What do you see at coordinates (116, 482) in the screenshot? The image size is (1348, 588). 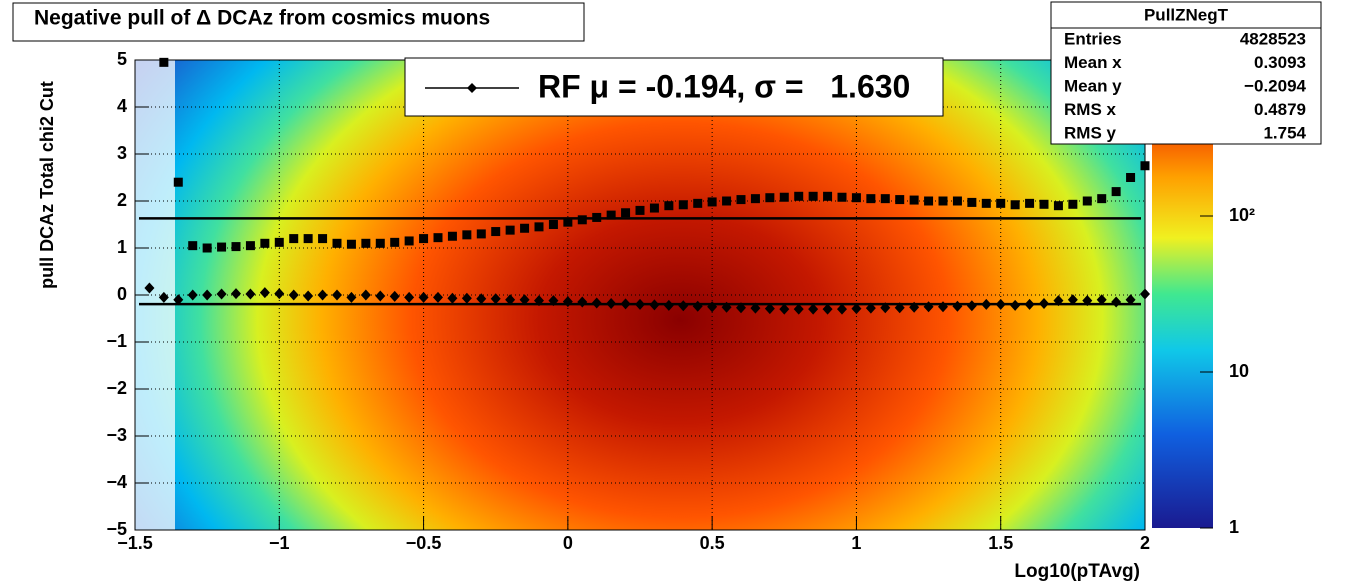 I see `y-tick-label: −4` at bounding box center [116, 482].